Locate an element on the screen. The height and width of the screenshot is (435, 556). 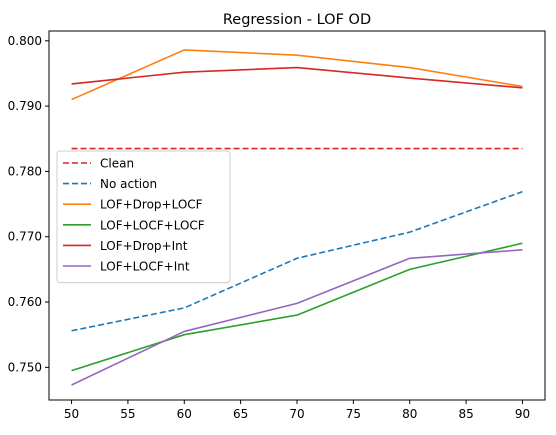
legend-label-5: LOF+LOCF+Int is located at coordinates (145, 267).